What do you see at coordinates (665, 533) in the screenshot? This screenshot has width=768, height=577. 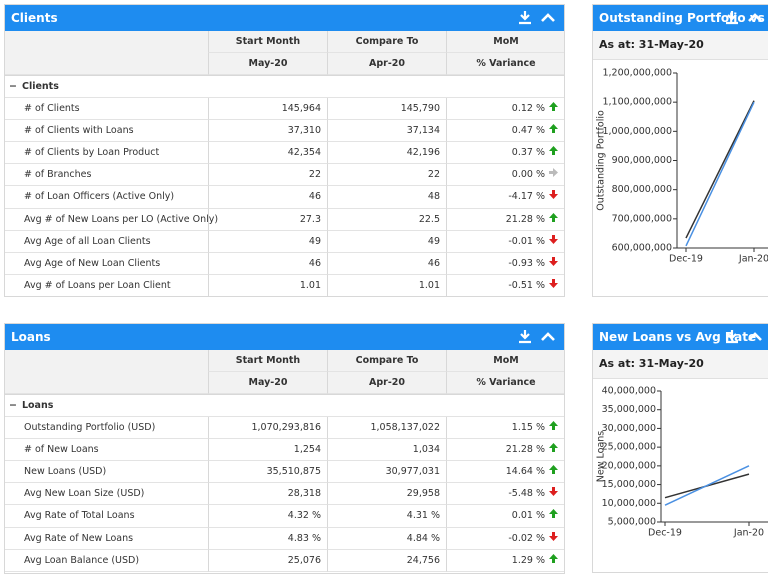 I see `x-tick-label: Dec-19` at bounding box center [665, 533].